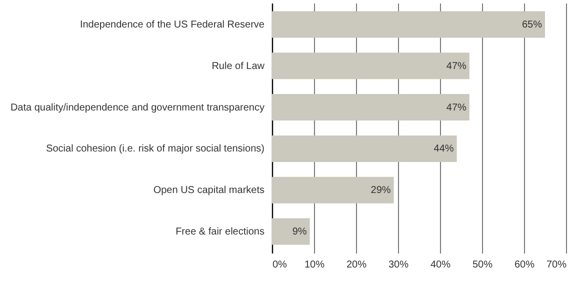  I want to click on y-tick-label: Independence of the US Federal Reserve, so click(172, 25).